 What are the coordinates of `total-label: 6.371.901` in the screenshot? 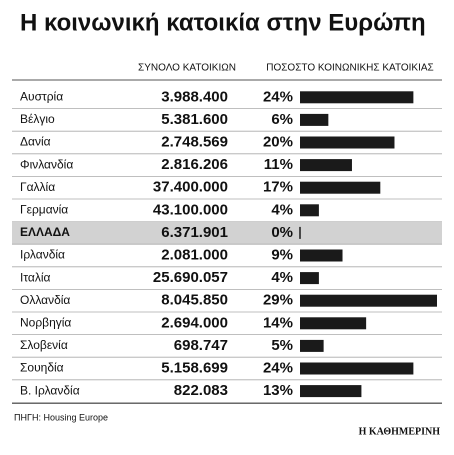 It's located at (194, 232).